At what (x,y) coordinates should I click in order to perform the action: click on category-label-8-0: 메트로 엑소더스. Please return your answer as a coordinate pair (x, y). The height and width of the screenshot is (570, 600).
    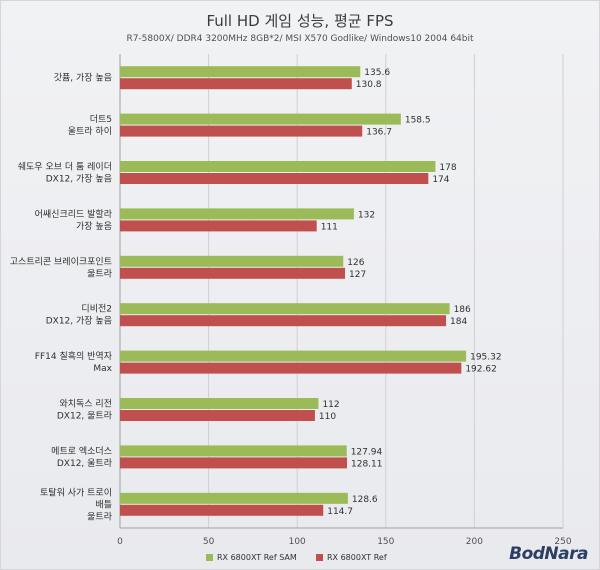
    Looking at the image, I should click on (81, 451).